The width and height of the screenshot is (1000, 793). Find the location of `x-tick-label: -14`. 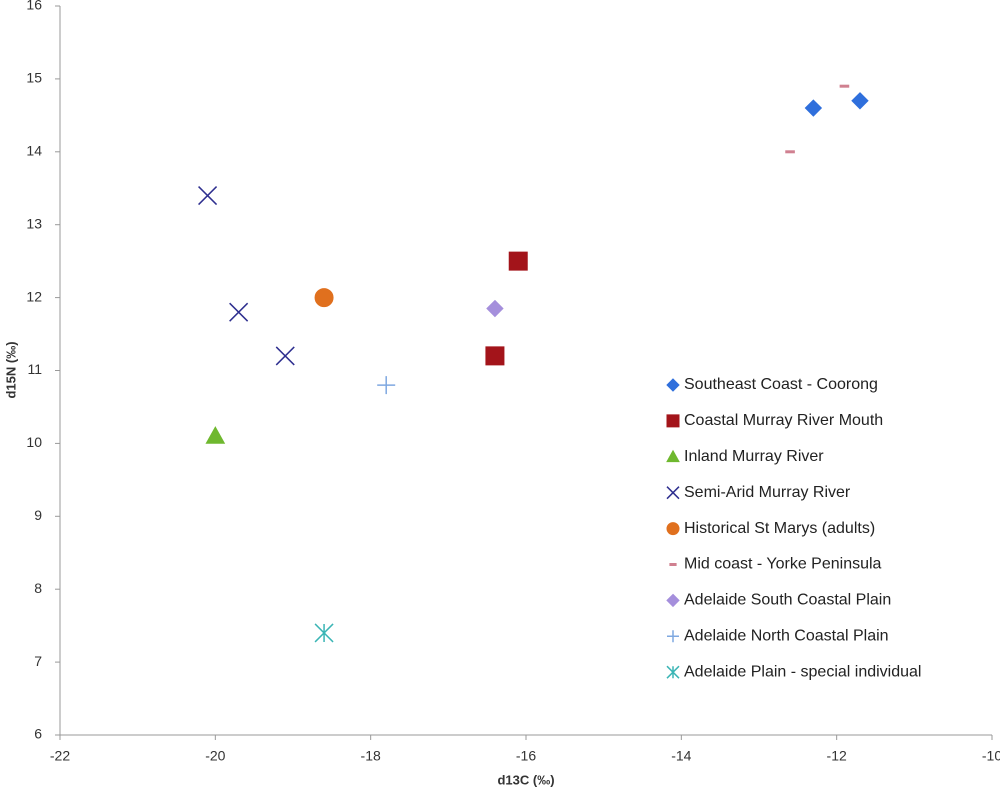

x-tick-label: -14 is located at coordinates (681, 756).